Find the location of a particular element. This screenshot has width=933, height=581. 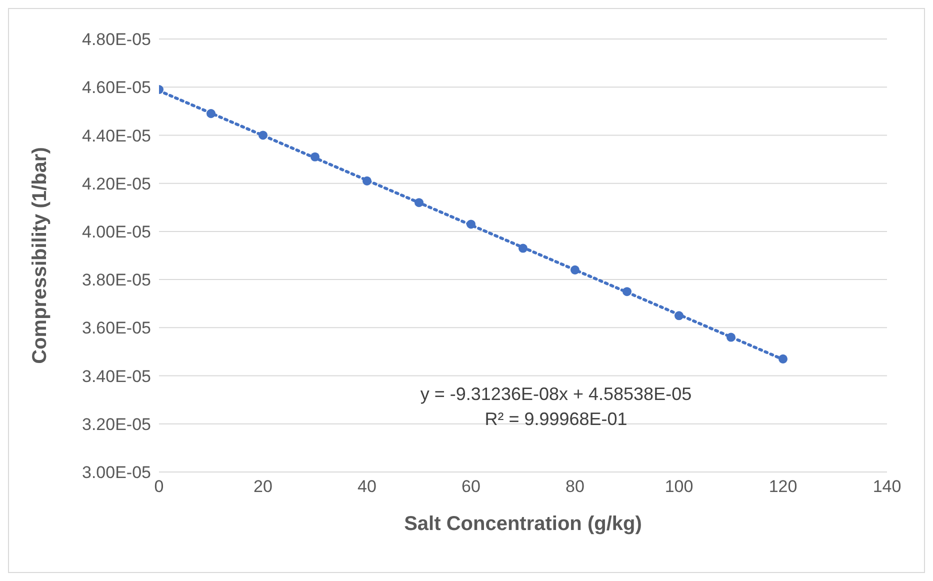

x-tick-label: 140 is located at coordinates (887, 486).